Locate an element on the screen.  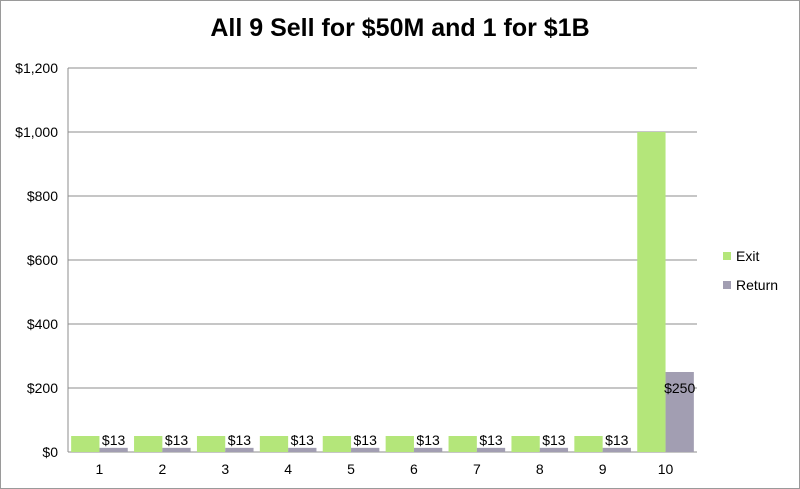
legend-item-return: Return is located at coordinates (750, 285).